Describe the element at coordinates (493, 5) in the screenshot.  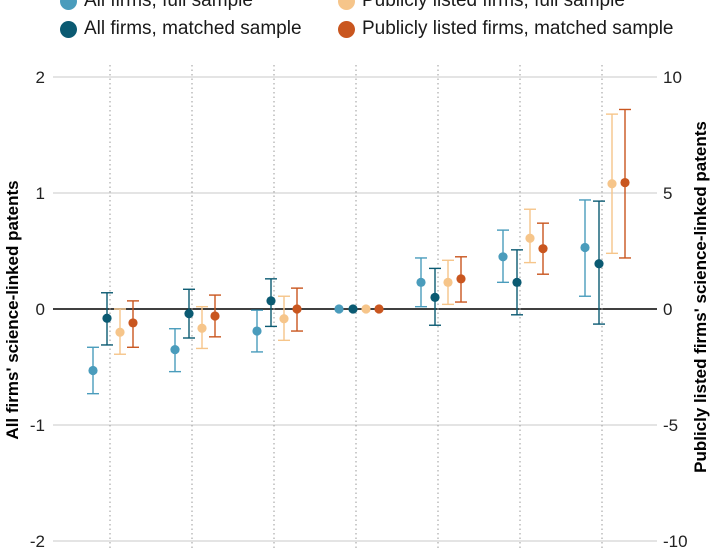
I see `legend-label: Publicly listed firms, full sample` at that location.